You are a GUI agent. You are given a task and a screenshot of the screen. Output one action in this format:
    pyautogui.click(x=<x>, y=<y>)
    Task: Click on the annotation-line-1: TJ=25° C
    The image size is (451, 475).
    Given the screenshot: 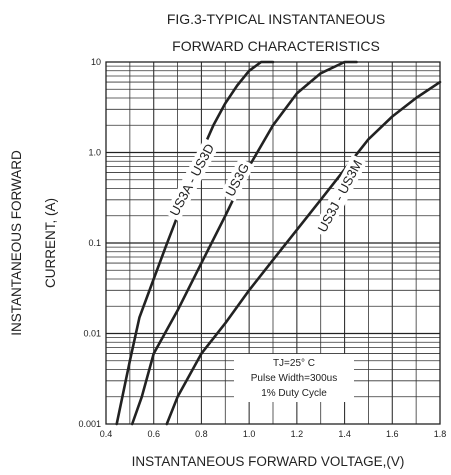 What is the action you would take?
    pyautogui.click(x=294, y=363)
    